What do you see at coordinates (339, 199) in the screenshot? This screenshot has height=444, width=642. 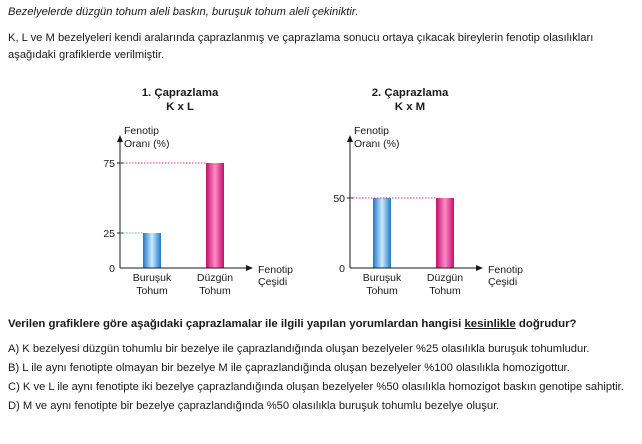 I see `y-tick-label-50: 50` at bounding box center [339, 199].